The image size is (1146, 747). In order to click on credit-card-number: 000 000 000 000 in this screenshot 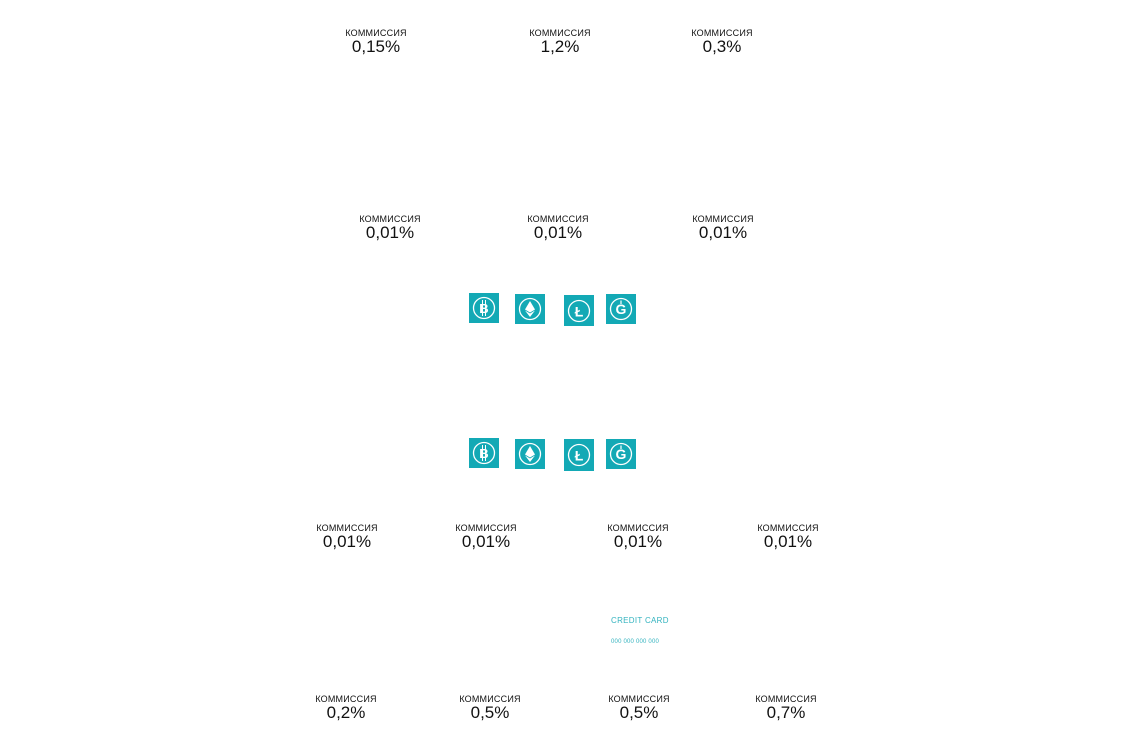, I will do `click(635, 642)`.